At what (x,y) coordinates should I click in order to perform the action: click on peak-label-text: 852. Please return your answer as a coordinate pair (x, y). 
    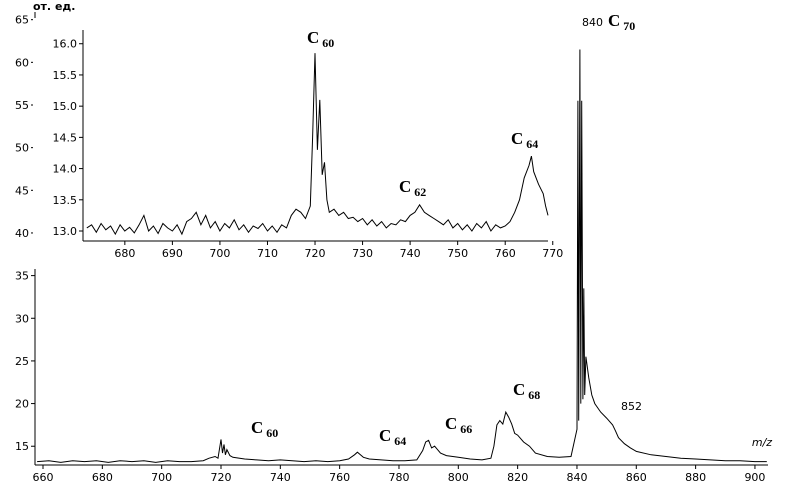
    Looking at the image, I should click on (631, 406).